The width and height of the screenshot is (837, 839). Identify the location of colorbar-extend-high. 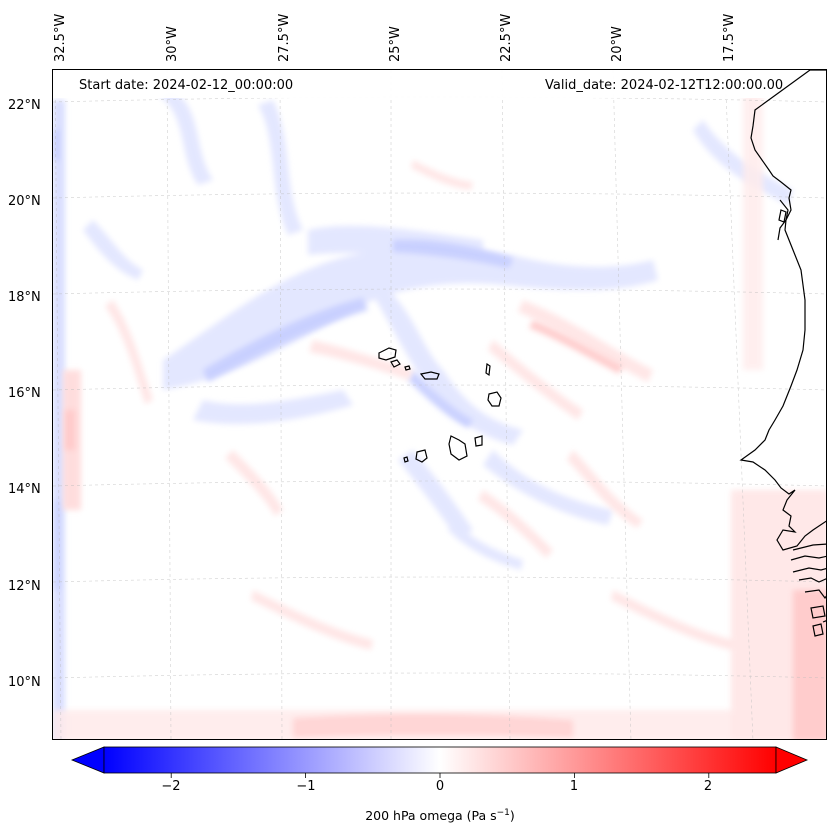
(792, 760).